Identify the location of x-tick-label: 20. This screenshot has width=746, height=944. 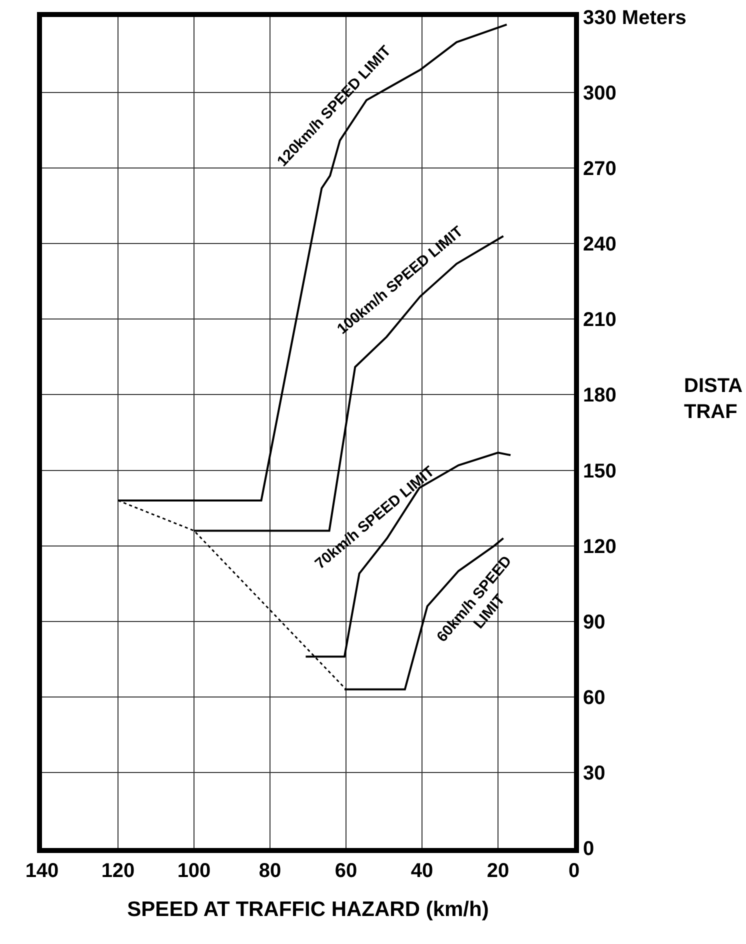
(498, 871).